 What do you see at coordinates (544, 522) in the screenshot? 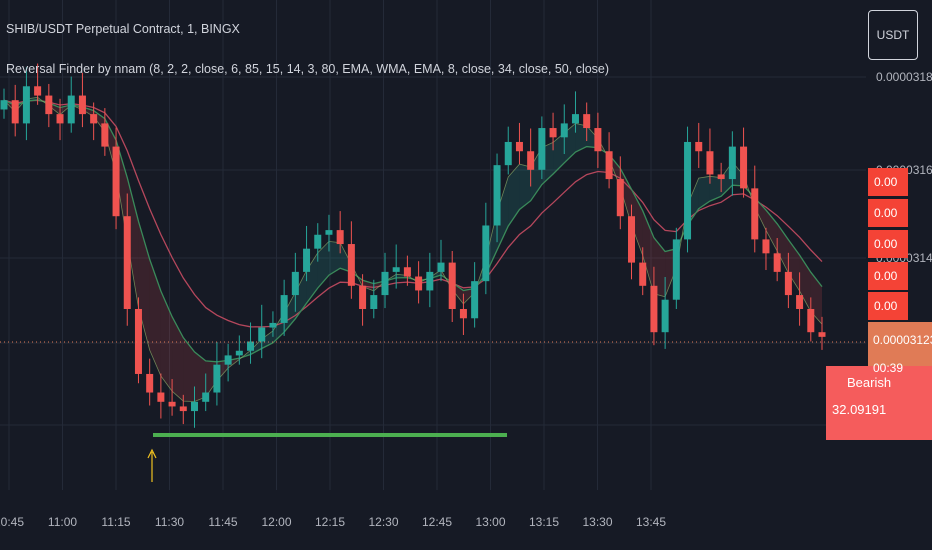
I see `time-tick-label: 13:15` at bounding box center [544, 522].